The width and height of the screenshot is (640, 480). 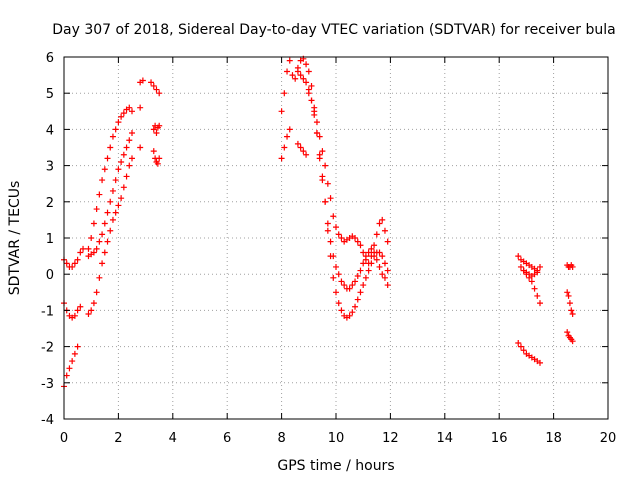 I want to click on y-tick-label: 3, so click(x=50, y=167).